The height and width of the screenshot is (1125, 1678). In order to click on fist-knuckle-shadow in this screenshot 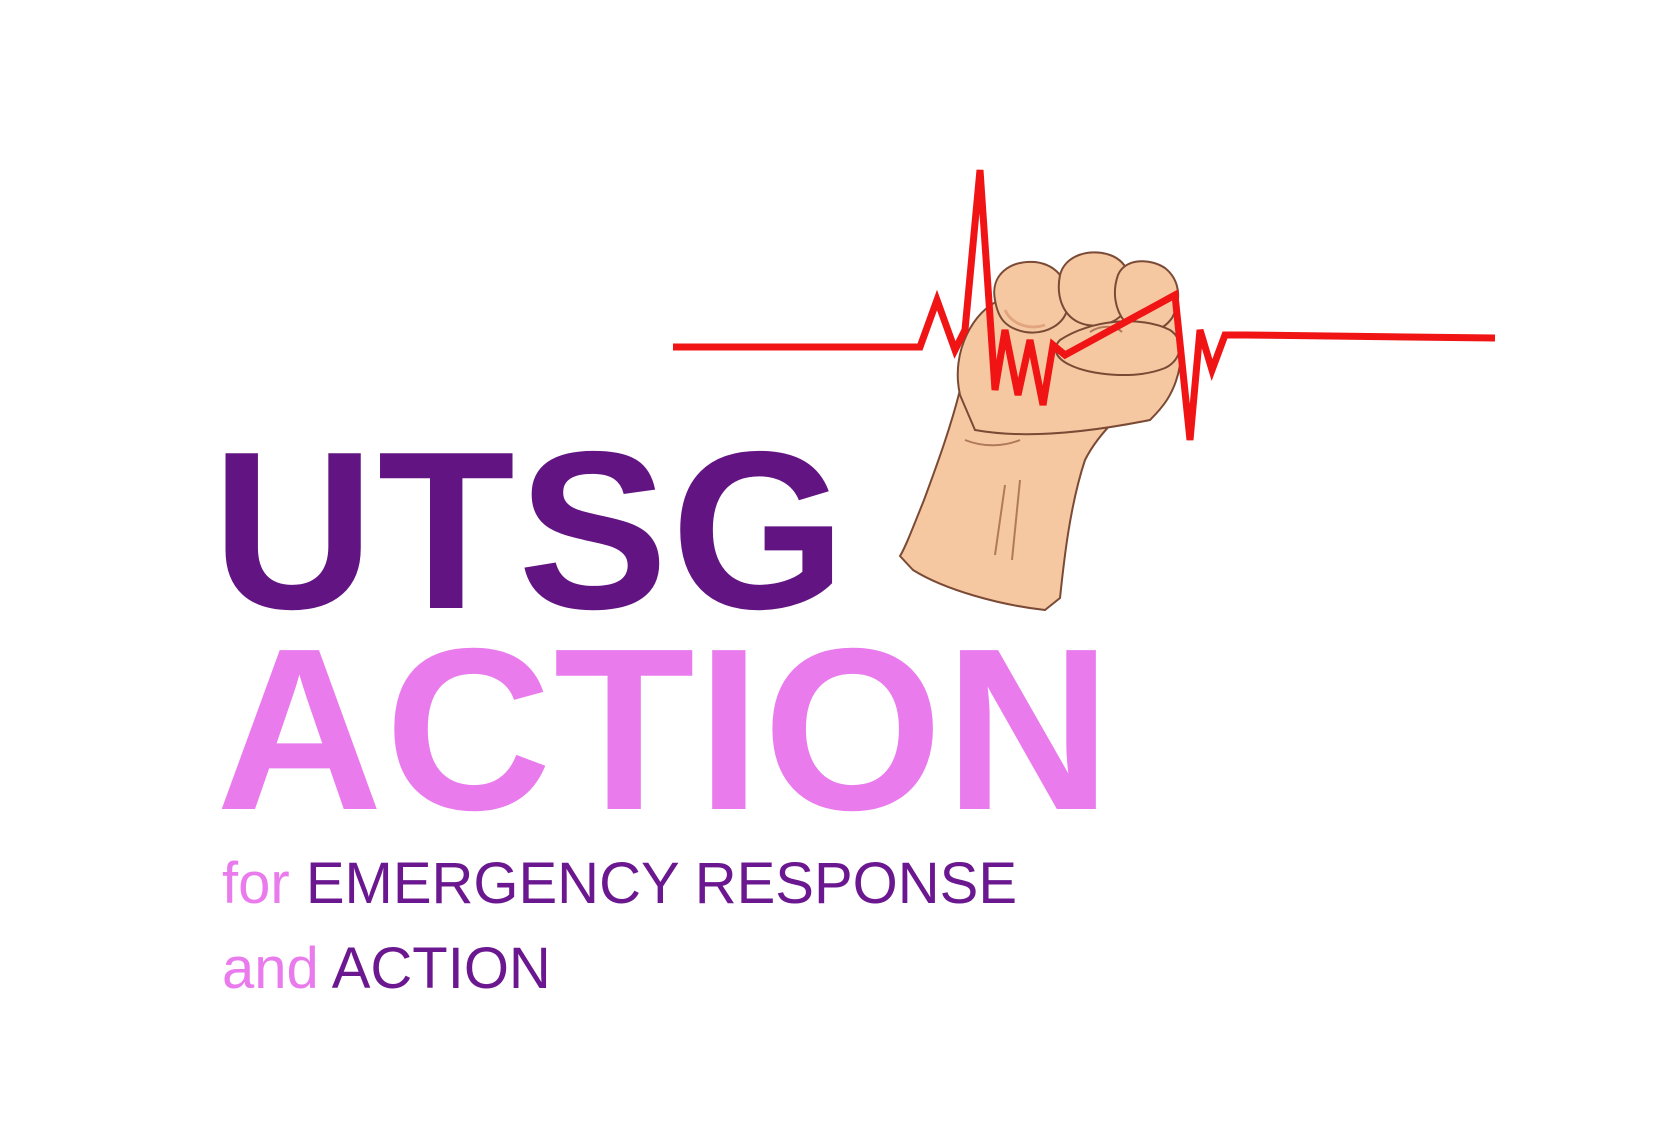, I will do `click(1024, 319)`.